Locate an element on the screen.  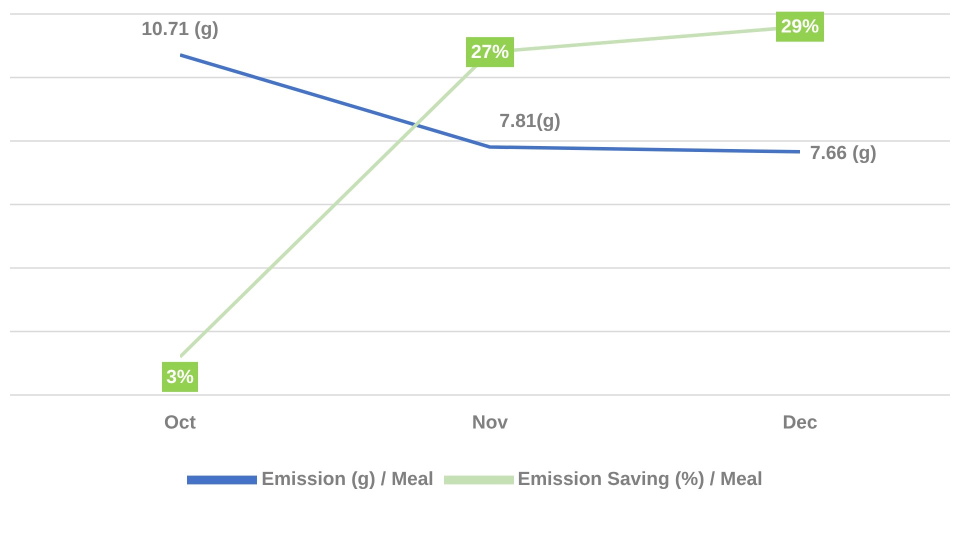
data-label: 29% is located at coordinates (800, 27).